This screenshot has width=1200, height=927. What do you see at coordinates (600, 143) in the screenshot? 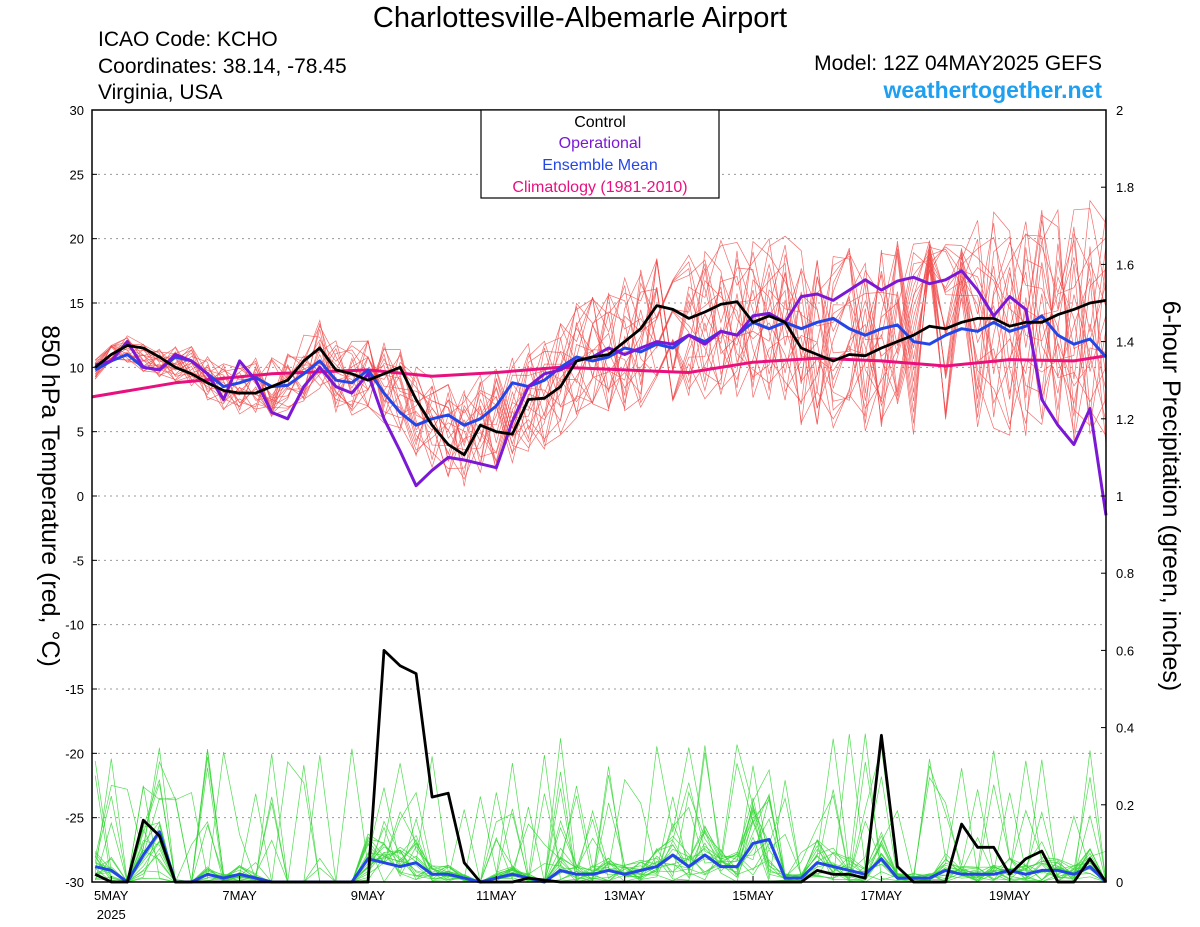
I see `legend-operational: Operational` at bounding box center [600, 143].